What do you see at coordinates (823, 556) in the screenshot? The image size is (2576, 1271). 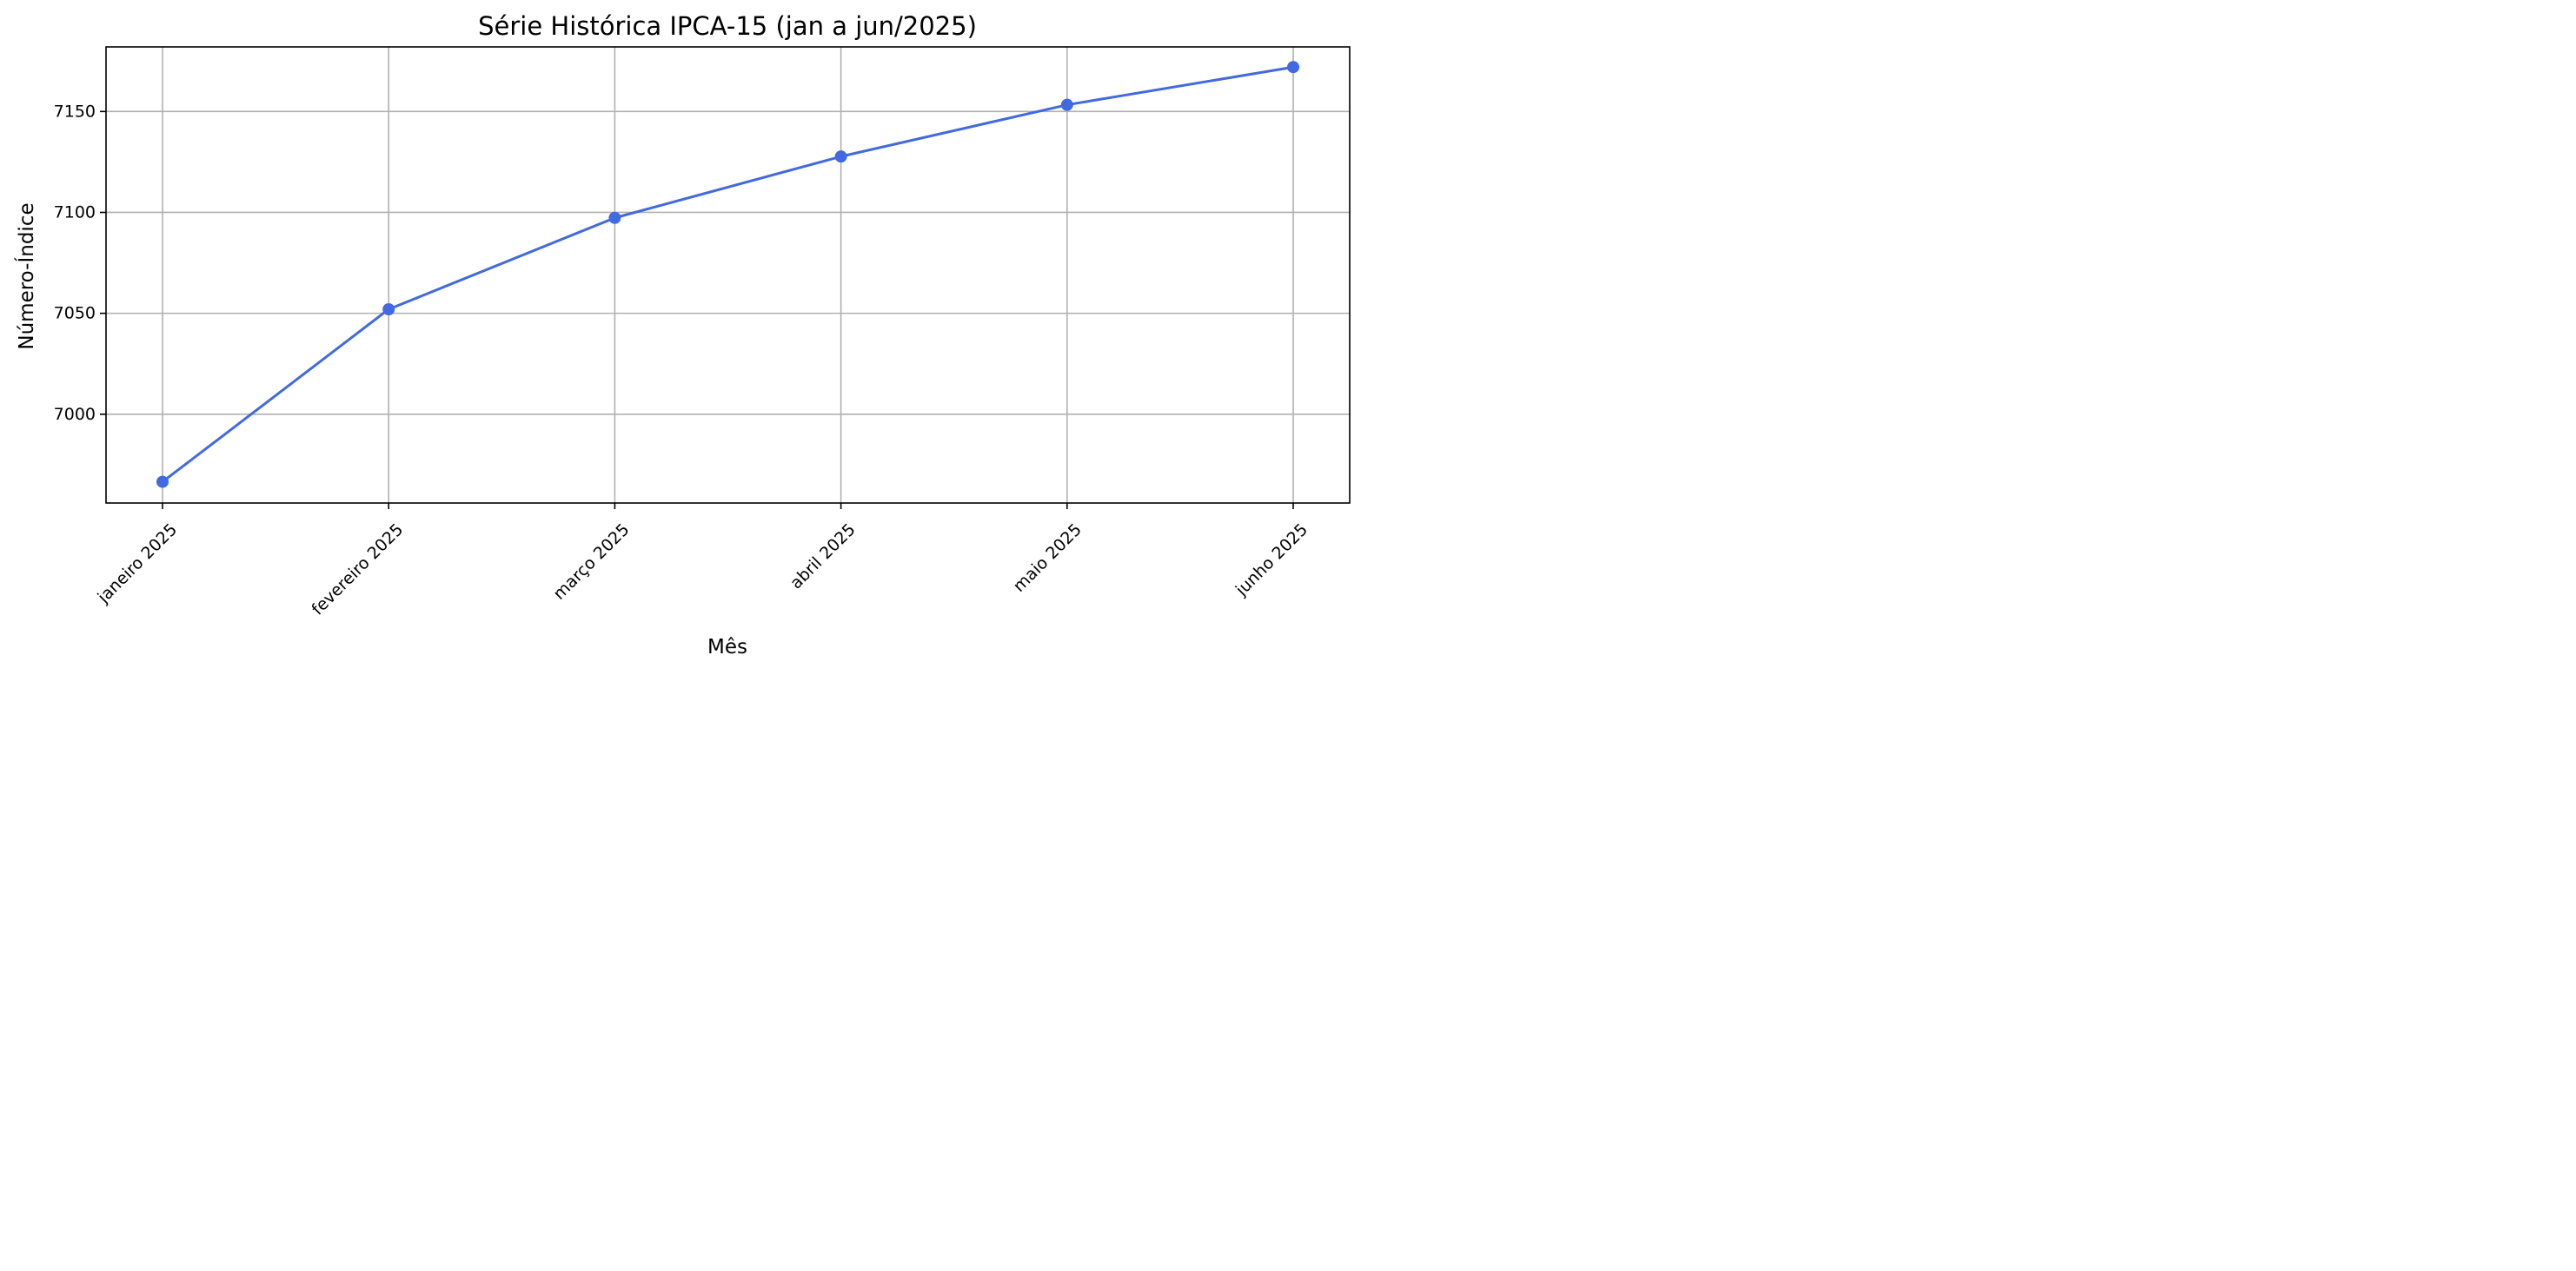 I see `x-tick-label: abril 2025` at bounding box center [823, 556].